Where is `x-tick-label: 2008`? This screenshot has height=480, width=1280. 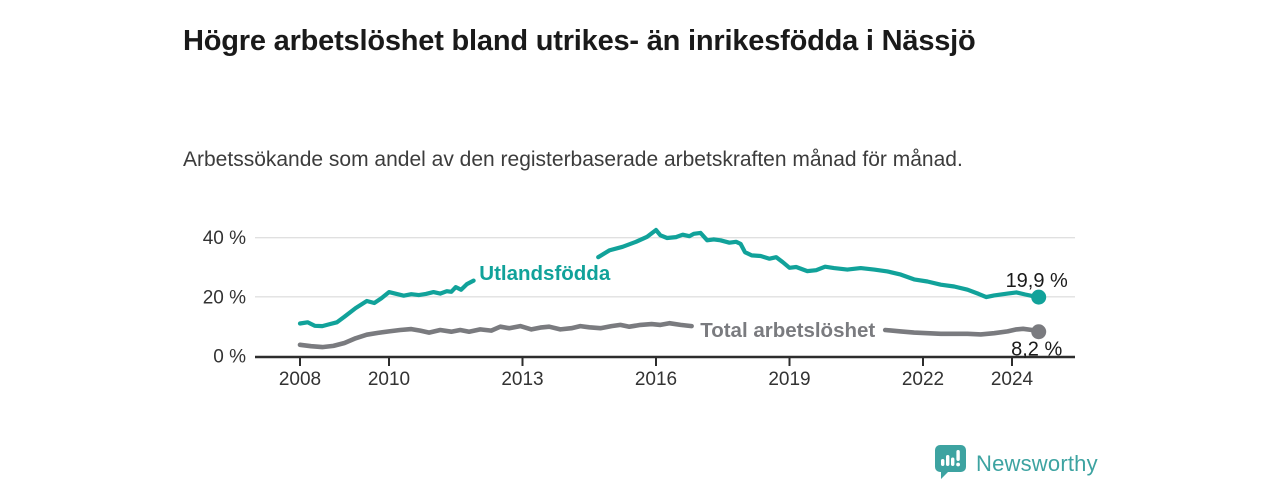 x-tick-label: 2008 is located at coordinates (300, 379).